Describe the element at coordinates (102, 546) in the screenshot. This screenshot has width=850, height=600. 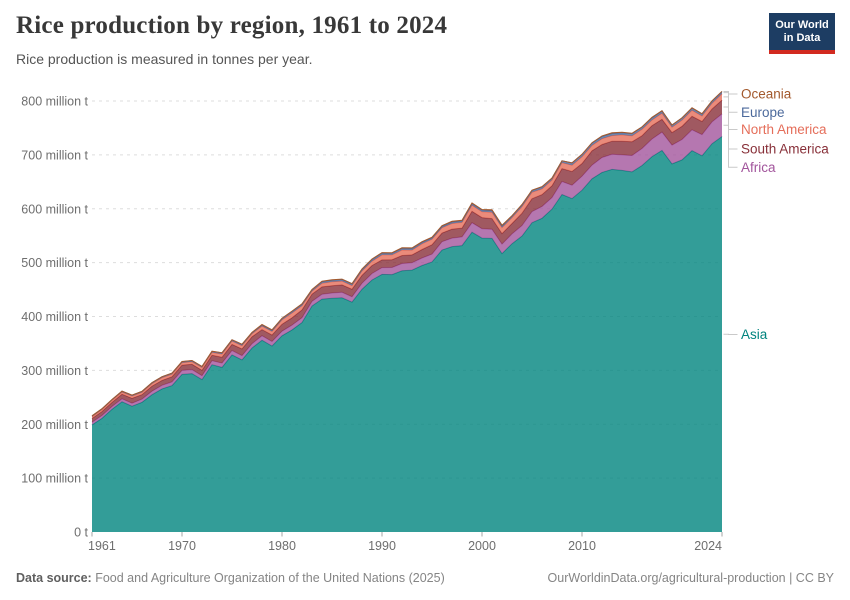
I see `x-axis-label-1961: 1961` at that location.